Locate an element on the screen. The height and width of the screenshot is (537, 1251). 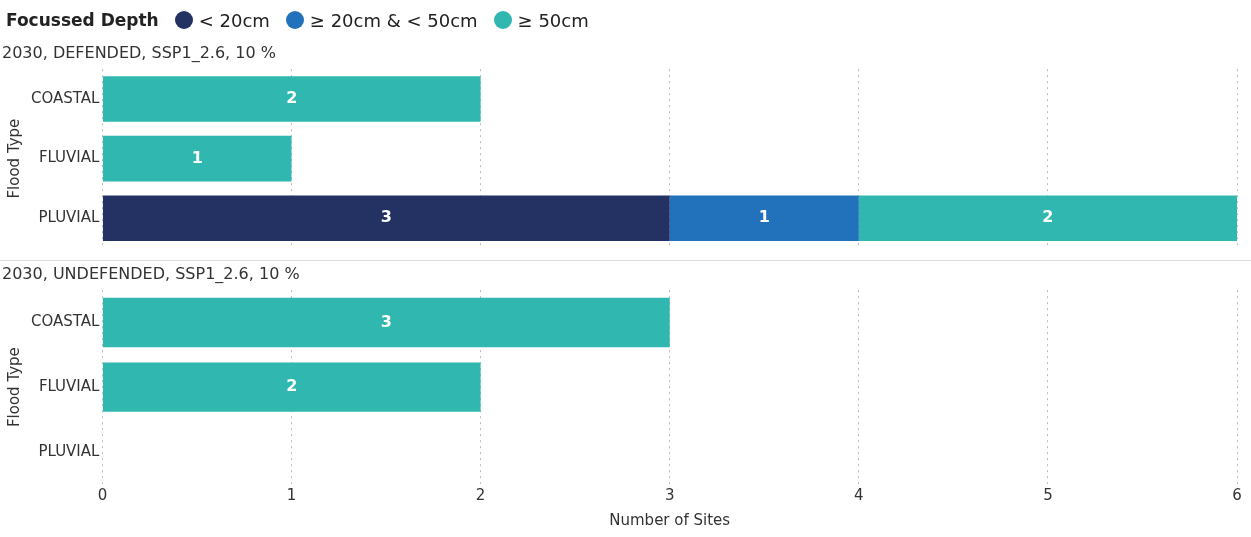
legend-label: ≥ 50cm is located at coordinates (553, 20).